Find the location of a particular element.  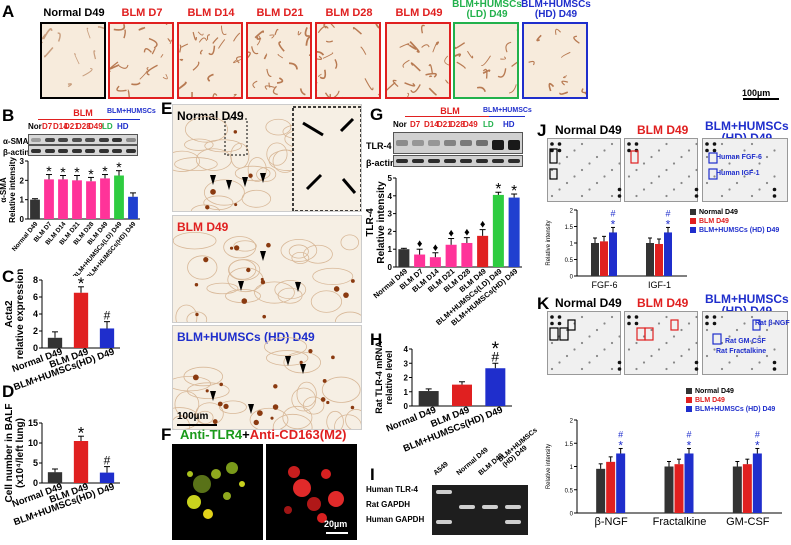

panel-e-arrowhead is located at coordinates (245, 182).